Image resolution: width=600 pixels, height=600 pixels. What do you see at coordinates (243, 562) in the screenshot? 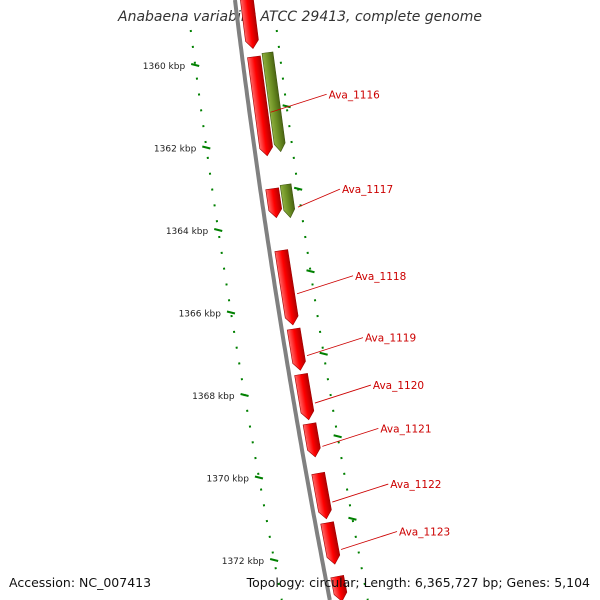
I see `scale-label: 1372 kbp` at bounding box center [243, 562].